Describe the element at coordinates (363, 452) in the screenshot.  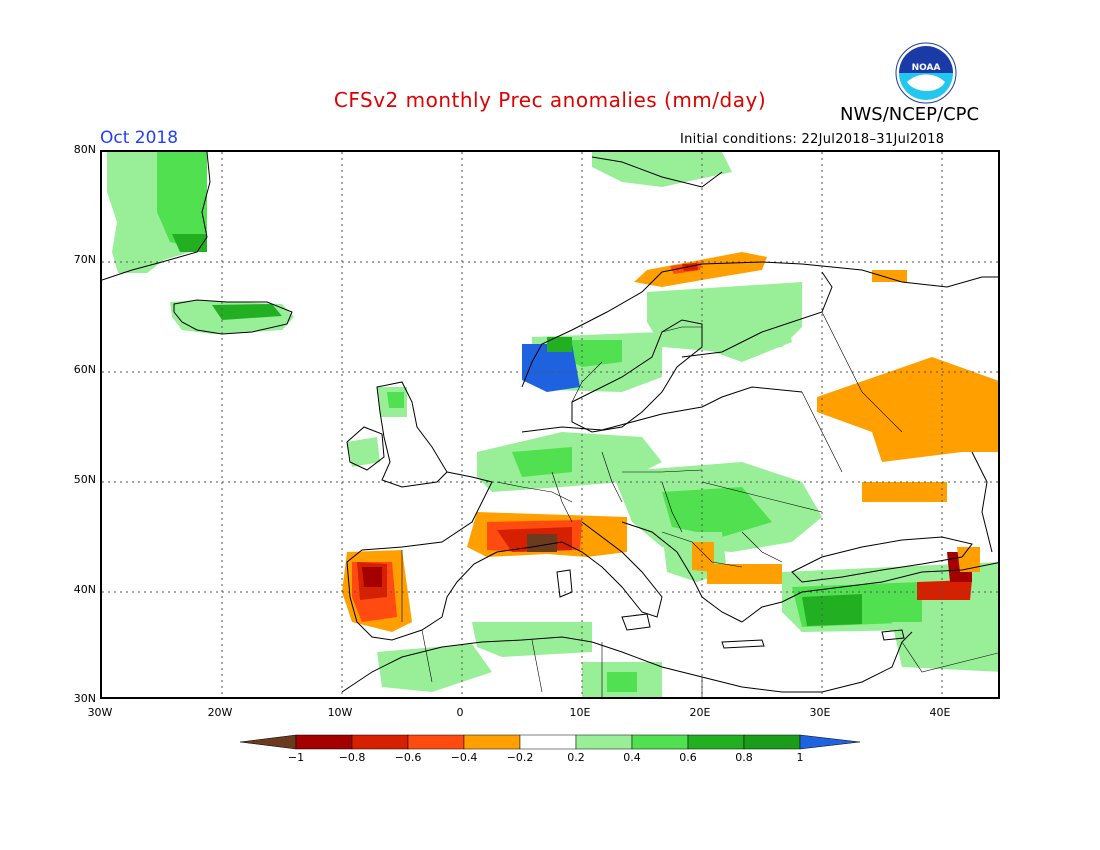
I see `anomaly-ireland` at that location.